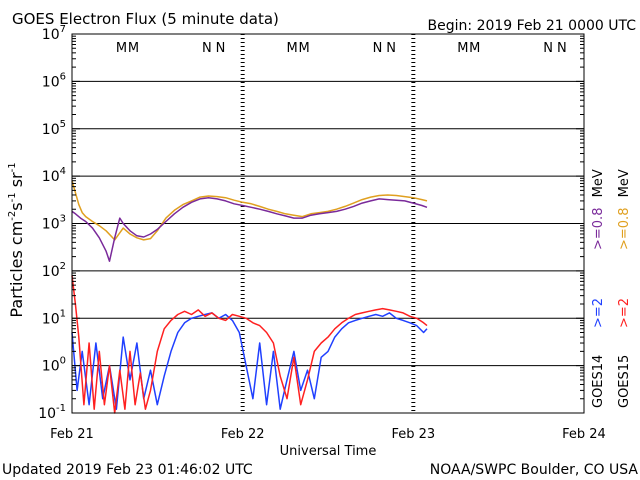 The image size is (640, 480). Describe the element at coordinates (378, 48) in the screenshot. I see `marker-n-6: N` at that location.